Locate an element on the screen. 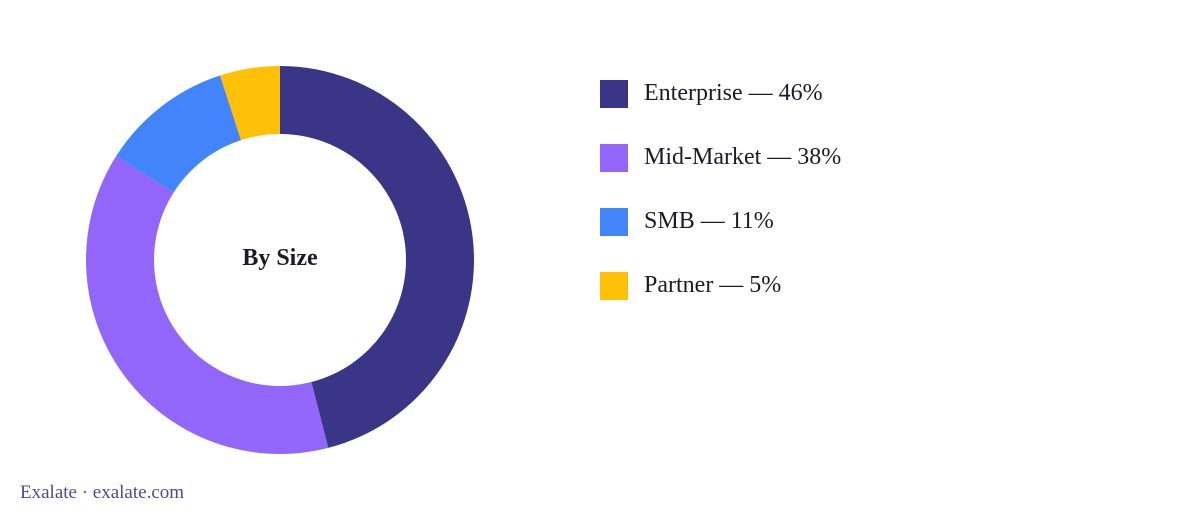 Image resolution: width=1200 pixels, height=520 pixels. legend-label-mid-market: Mid-Market — 38% is located at coordinates (743, 157).